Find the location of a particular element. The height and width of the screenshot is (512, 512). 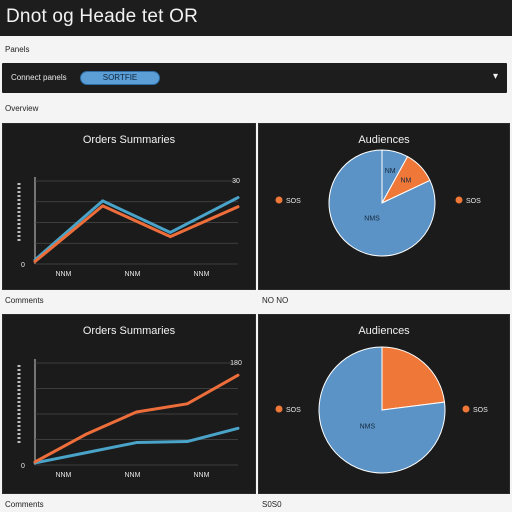

chevron-down-icon: ▾ is located at coordinates (495, 76).